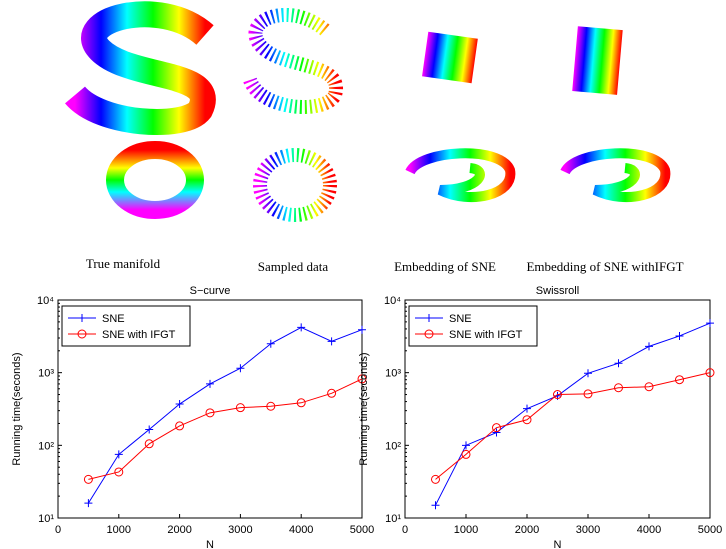 This screenshot has height=549, width=726. What do you see at coordinates (450, 57) in the screenshot?
I see `sne-embedding-s` at bounding box center [450, 57].